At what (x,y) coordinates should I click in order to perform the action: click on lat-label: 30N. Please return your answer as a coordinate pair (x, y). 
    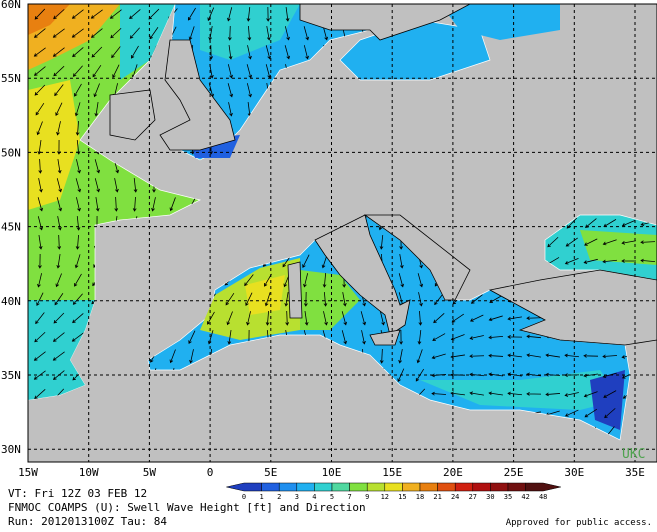
    Looking at the image, I should click on (11, 449).